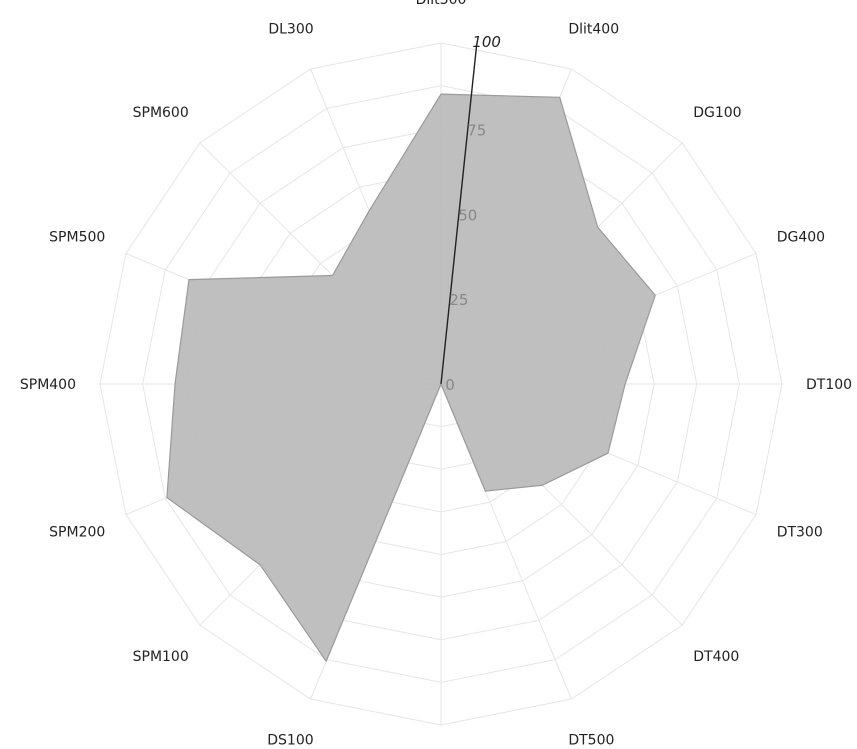 The width and height of the screenshot is (857, 749). I want to click on axis-label-dt300: DT300, so click(800, 532).